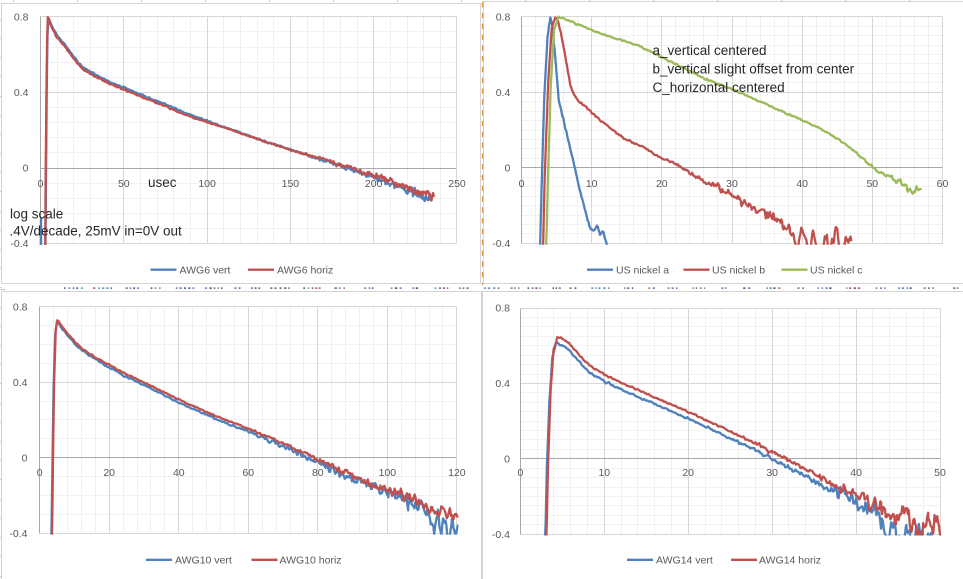 Image resolution: width=963 pixels, height=579 pixels. I want to click on svg-text: usec, so click(162, 182).